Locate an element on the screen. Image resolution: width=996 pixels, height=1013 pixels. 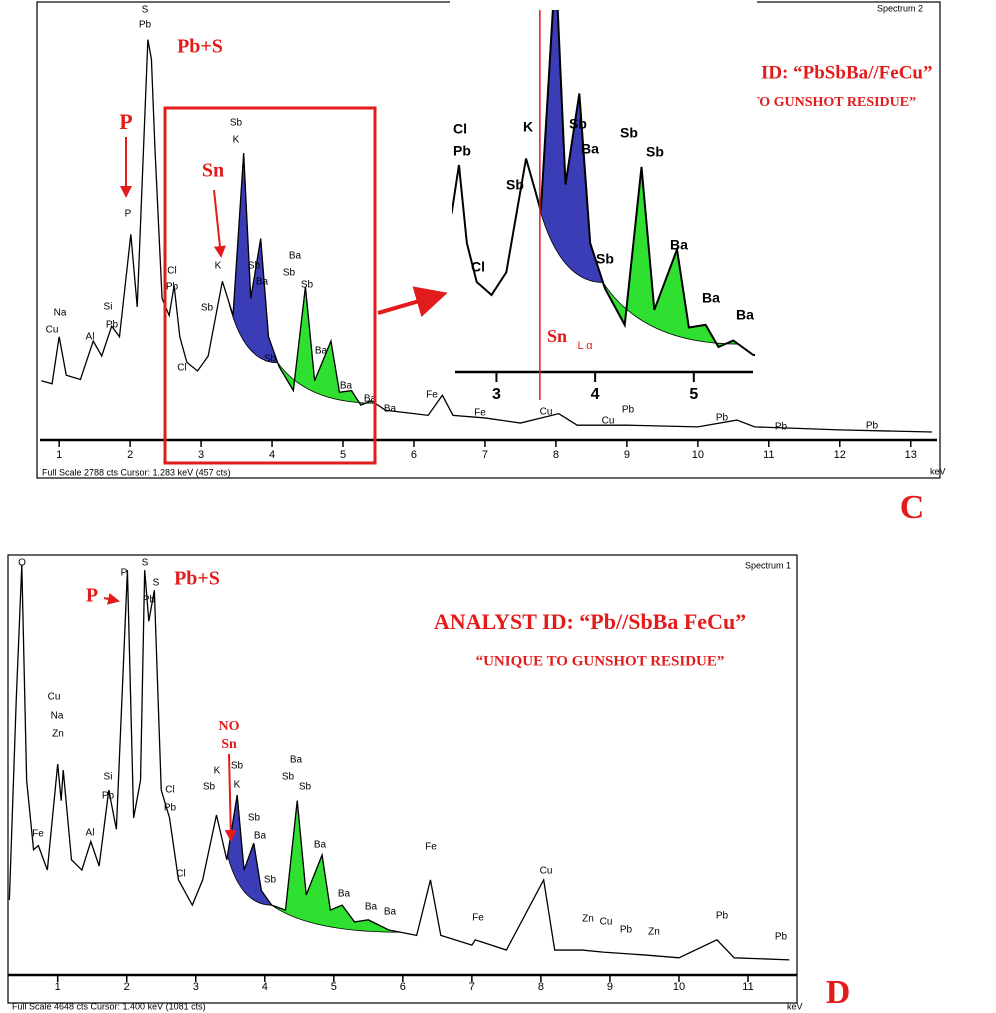
element-region is located at coordinates (336, 866).